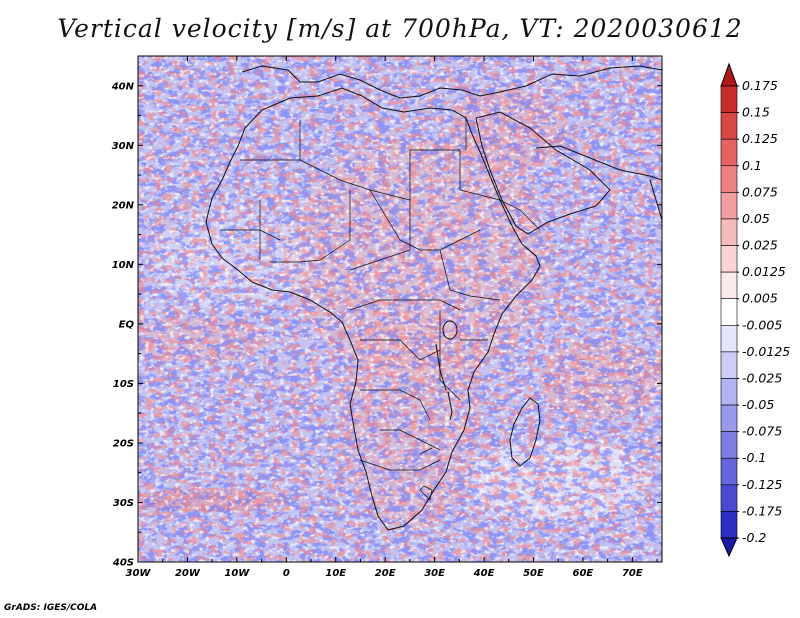 The width and height of the screenshot is (800, 618). Describe the element at coordinates (188, 573) in the screenshot. I see `lon-tick-label: 20W` at that location.